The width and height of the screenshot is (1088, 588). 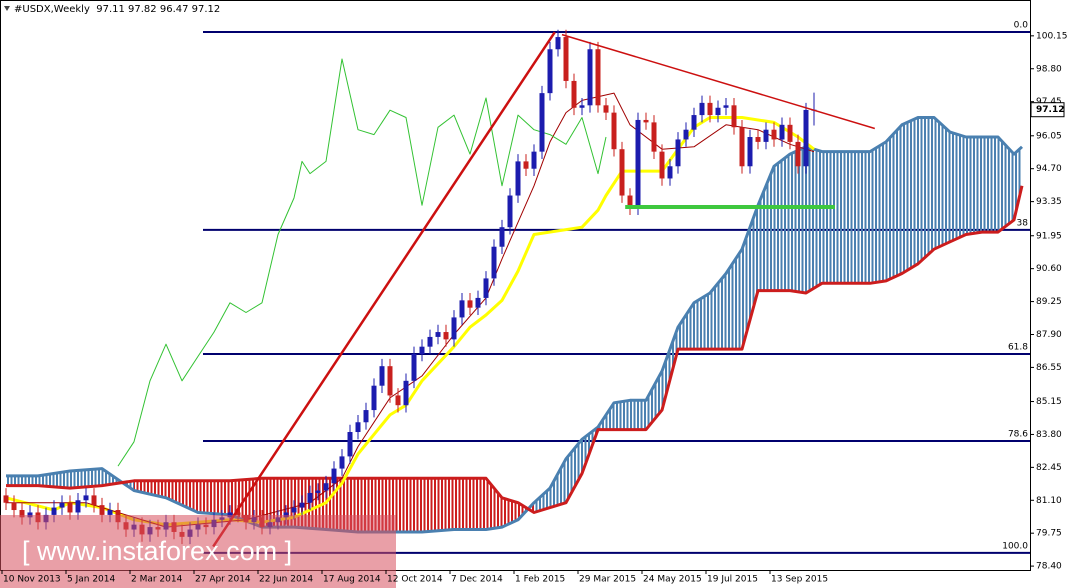 What do you see at coordinates (1049, 534) in the screenshot?
I see `y-tick-label: 79.75` at bounding box center [1049, 534].